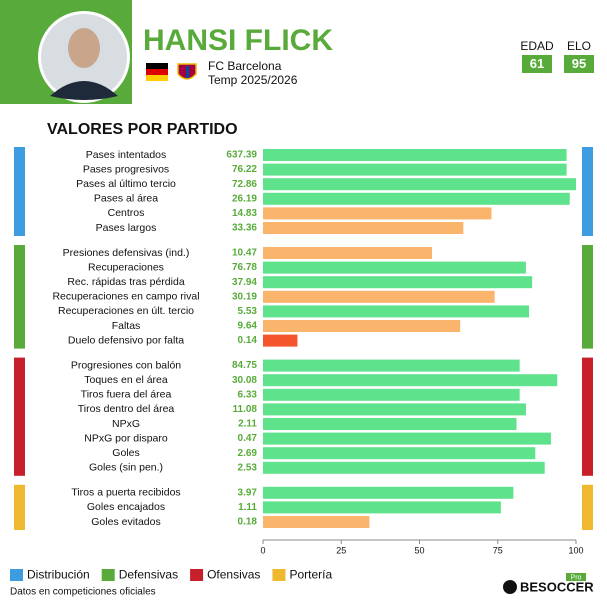 The height and width of the screenshot is (607, 607). Describe the element at coordinates (248, 394) in the screenshot. I see `stat-label: 6.33` at that location.